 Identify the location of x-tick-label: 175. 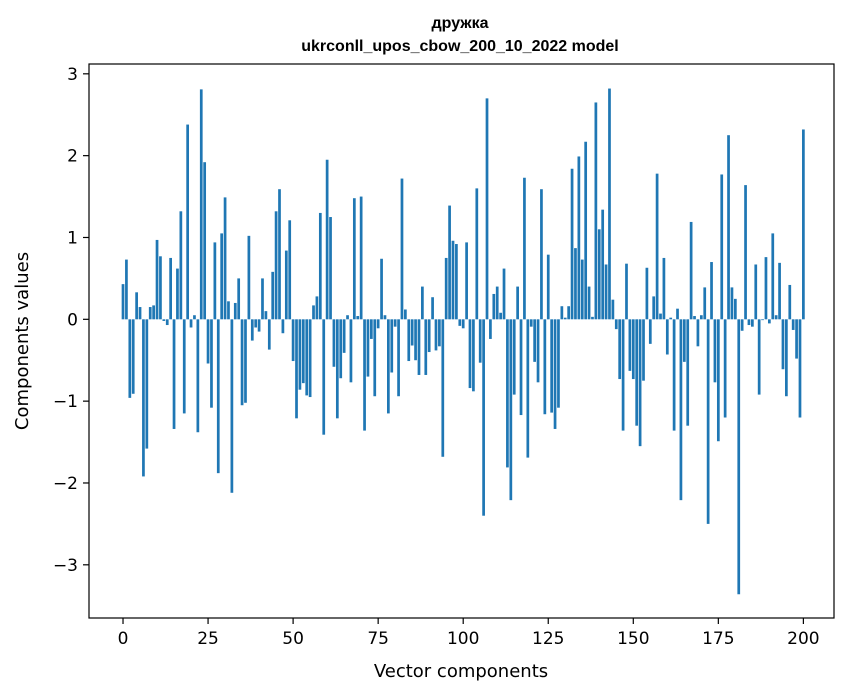
(718, 639).